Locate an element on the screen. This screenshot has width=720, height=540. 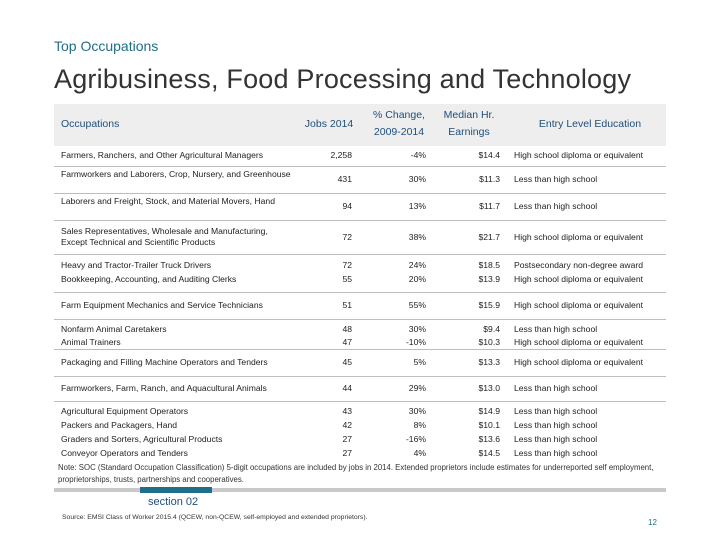
earnings-cell: $14.9 is located at coordinates (489, 411).